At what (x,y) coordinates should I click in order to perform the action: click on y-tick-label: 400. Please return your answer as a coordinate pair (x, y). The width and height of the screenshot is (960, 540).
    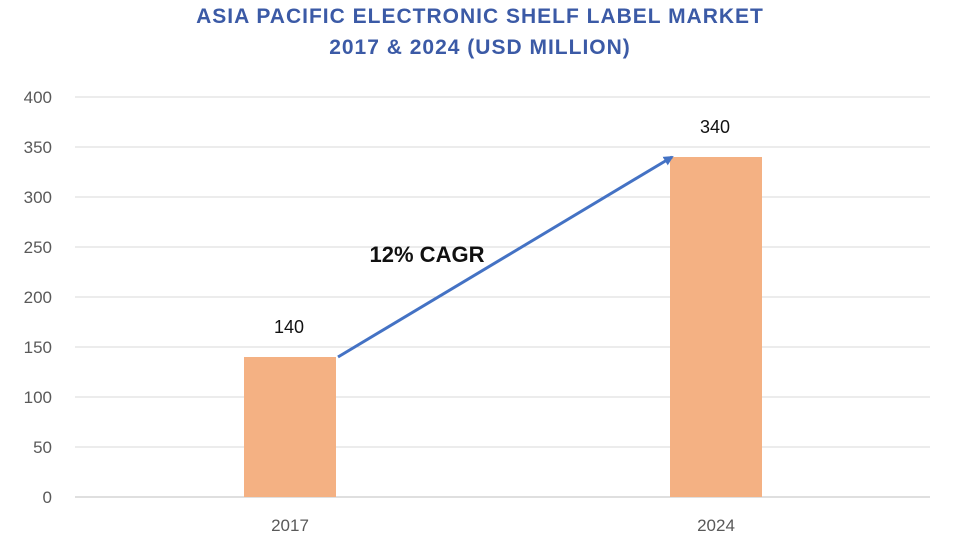
    Looking at the image, I should click on (38, 97).